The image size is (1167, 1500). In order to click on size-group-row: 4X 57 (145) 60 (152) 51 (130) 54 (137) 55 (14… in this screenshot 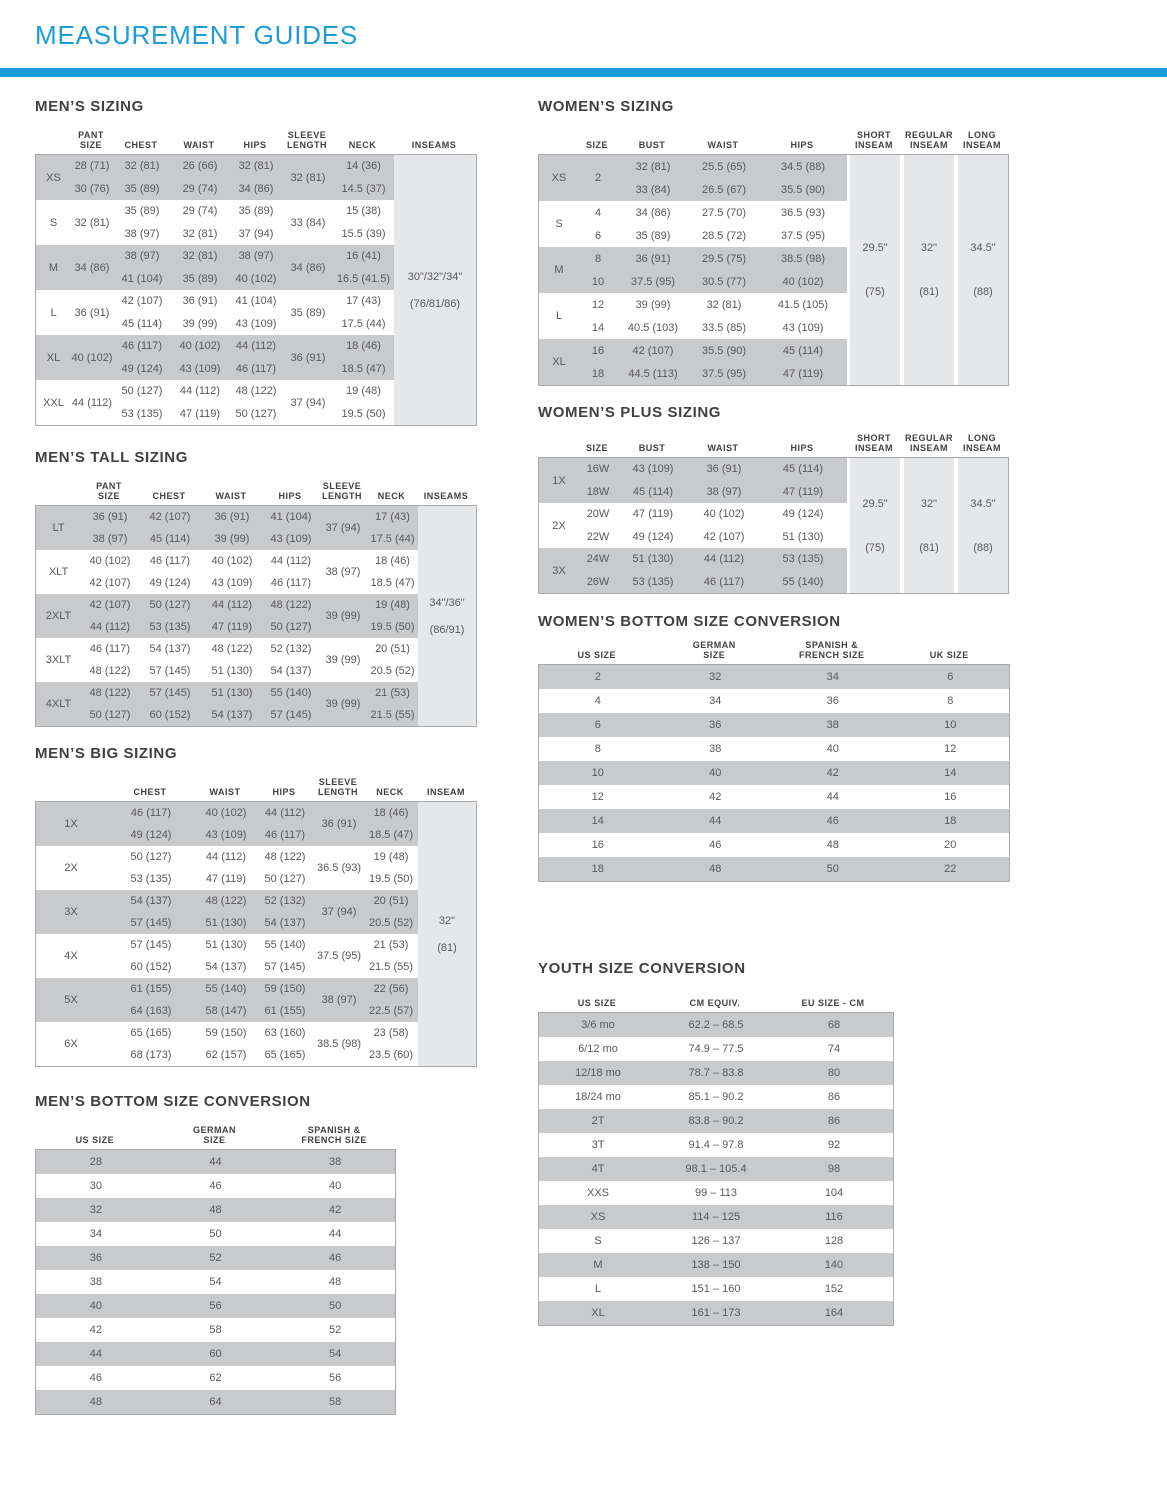, I will do `click(227, 956)`.